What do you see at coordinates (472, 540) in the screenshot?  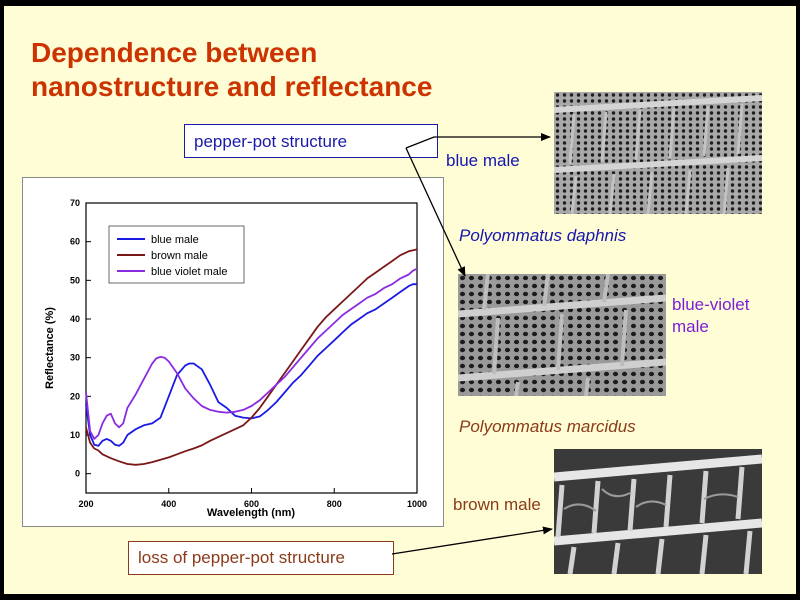 I see `arrow-to-brown-male-image` at bounding box center [472, 540].